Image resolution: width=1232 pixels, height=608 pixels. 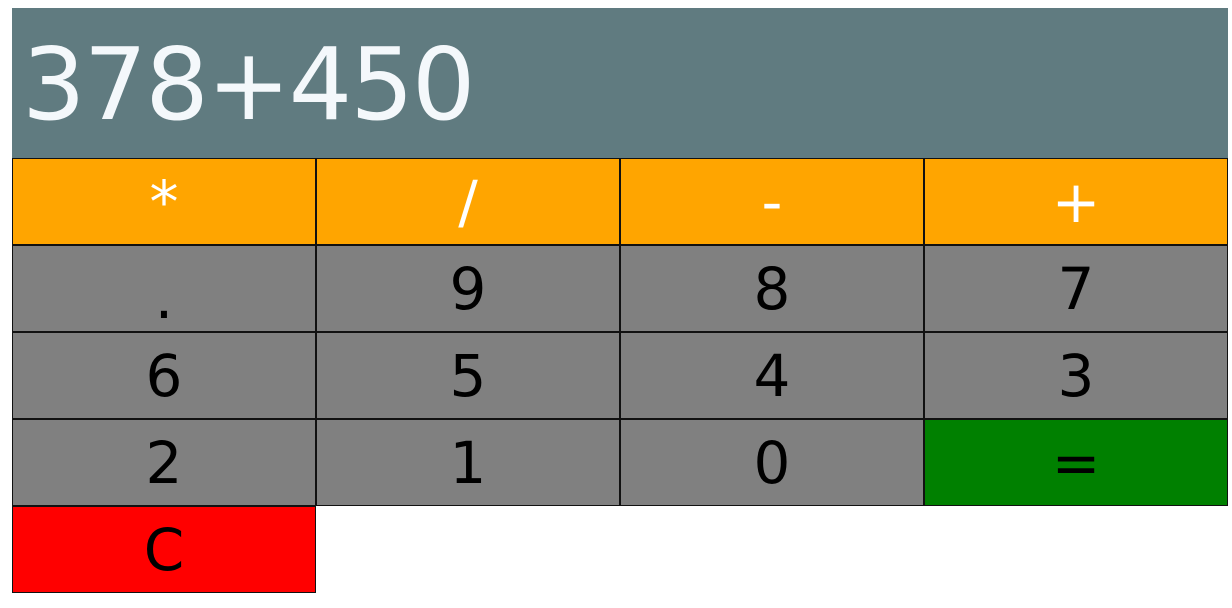 I want to click on add-button: +, so click(x=1076, y=201).